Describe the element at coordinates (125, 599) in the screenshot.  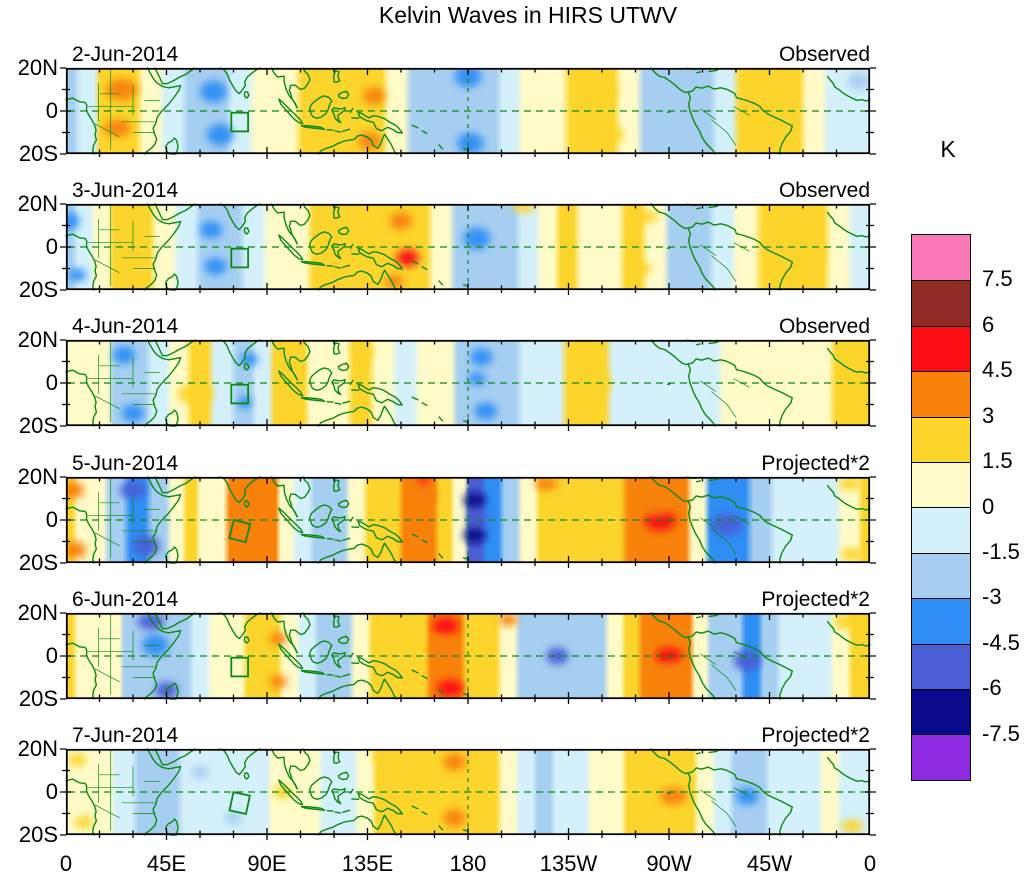
I see `panel-date-label: 6-Jun-2014` at that location.